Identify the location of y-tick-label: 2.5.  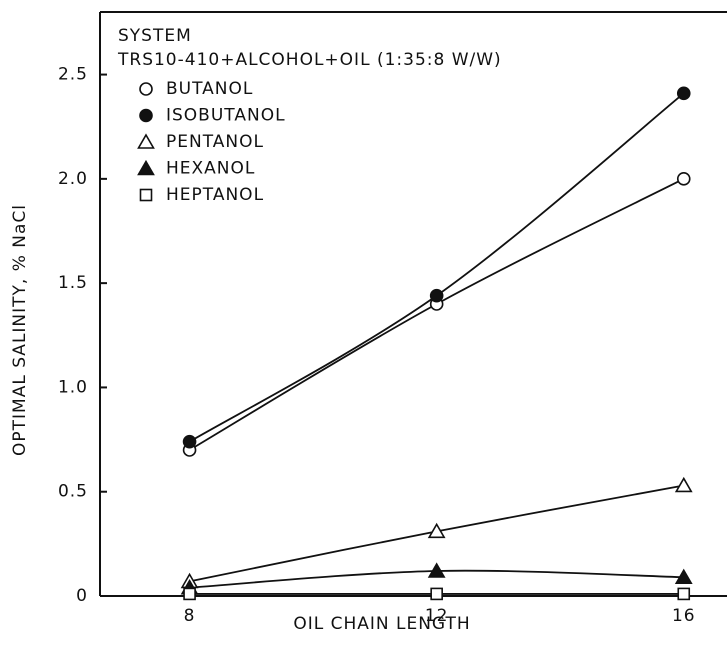
(73, 75).